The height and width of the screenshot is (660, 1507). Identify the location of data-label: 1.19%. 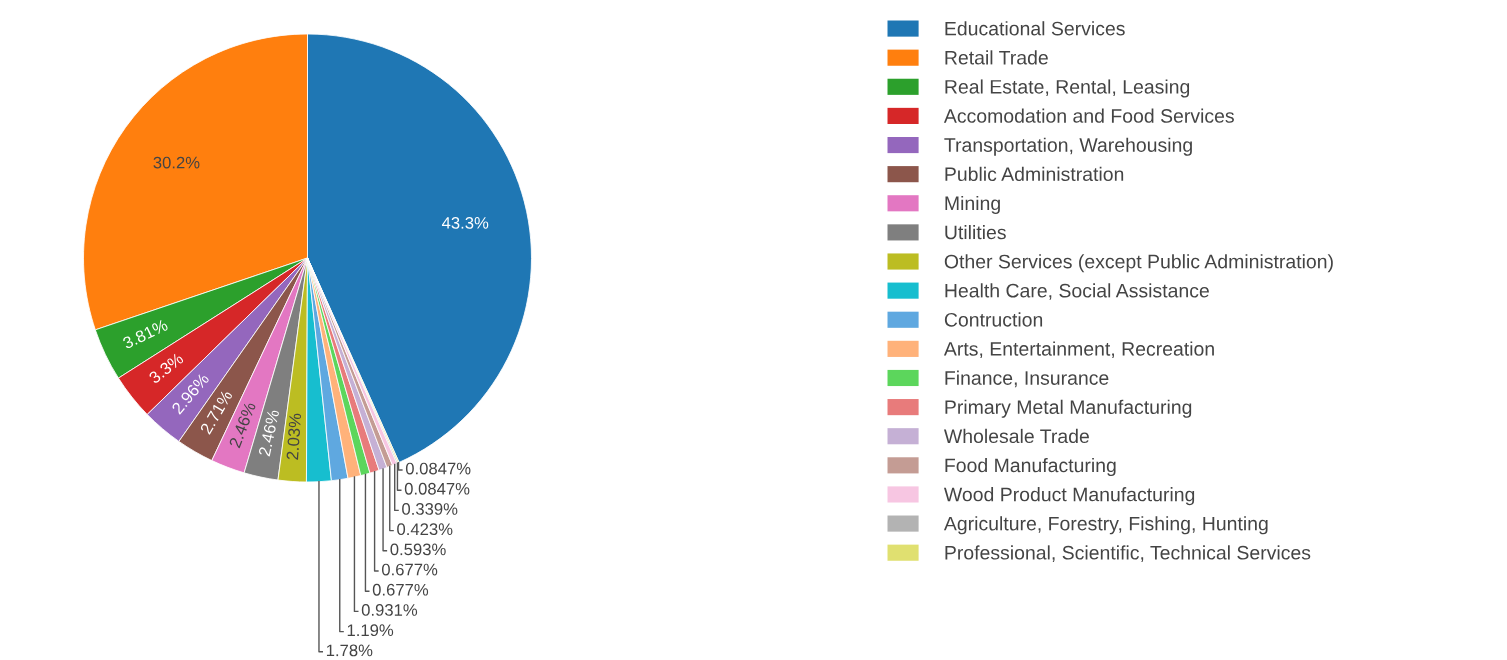
(370, 630).